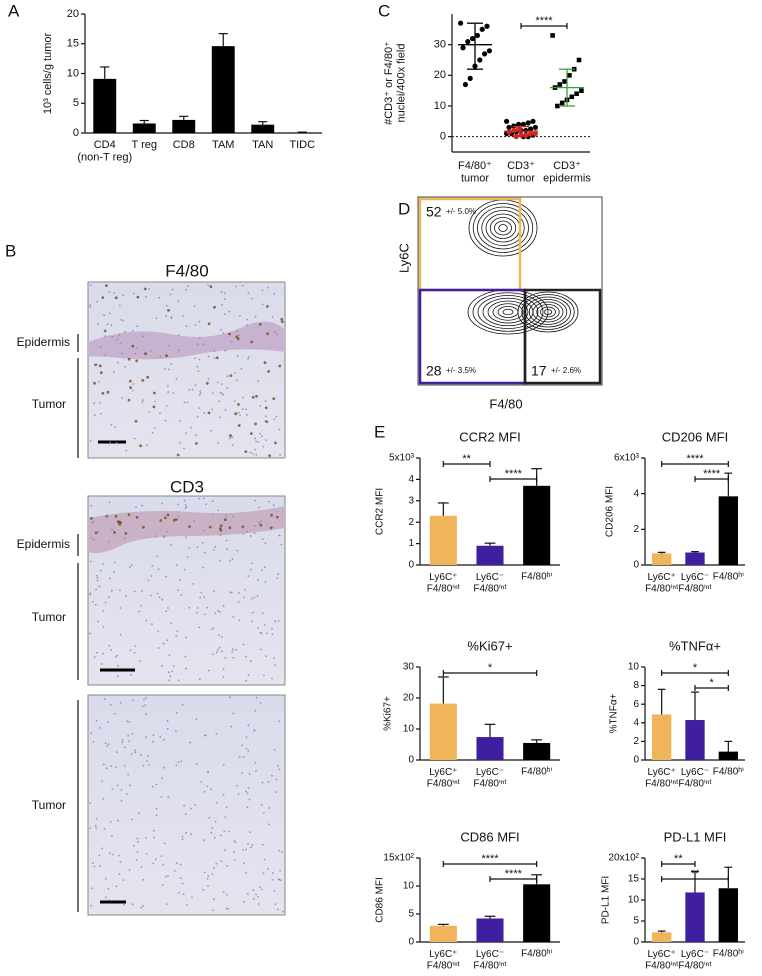 The height and width of the screenshot is (976, 762). Describe the element at coordinates (694, 778) in the screenshot. I see `x-tick-label: Ly6C⁻ F4/80ⁱⁿᵗ` at that location.